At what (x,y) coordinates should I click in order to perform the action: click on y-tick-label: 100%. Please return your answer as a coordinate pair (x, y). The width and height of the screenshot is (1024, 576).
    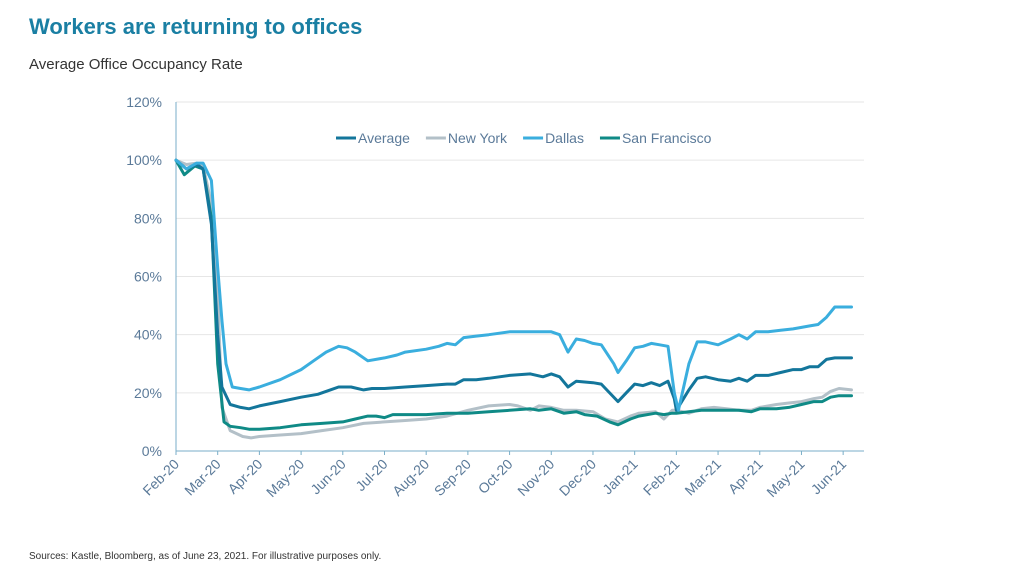
    Looking at the image, I should click on (144, 160).